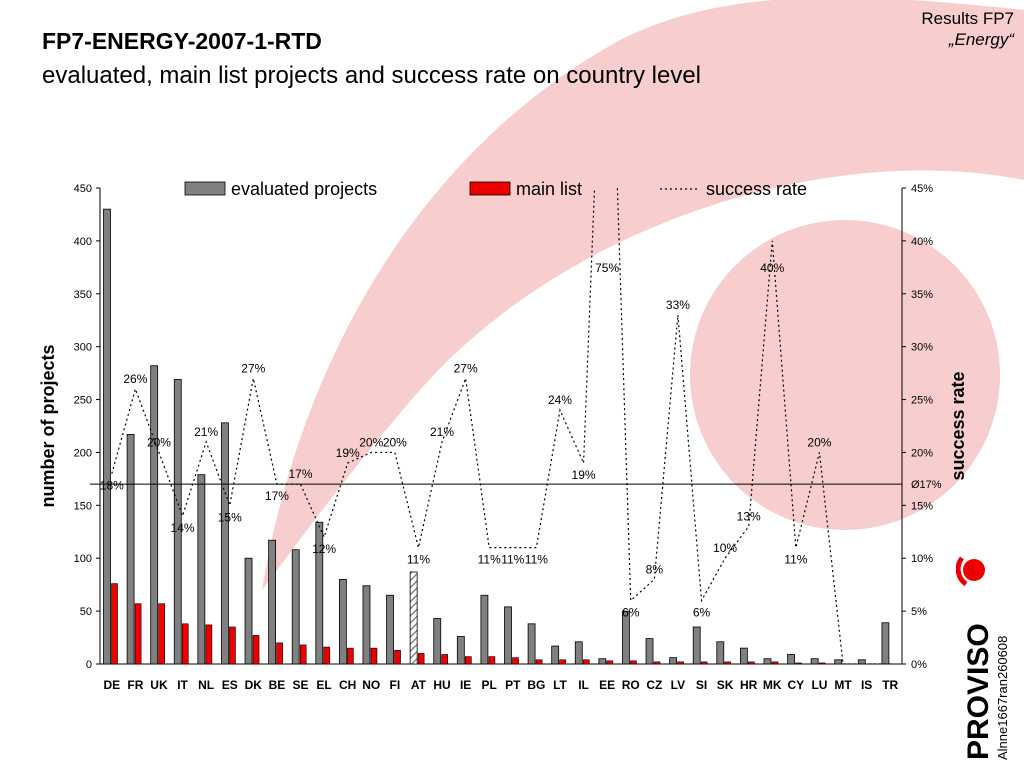  What do you see at coordinates (489, 685) in the screenshot?
I see `x-tick-label: PL` at bounding box center [489, 685].